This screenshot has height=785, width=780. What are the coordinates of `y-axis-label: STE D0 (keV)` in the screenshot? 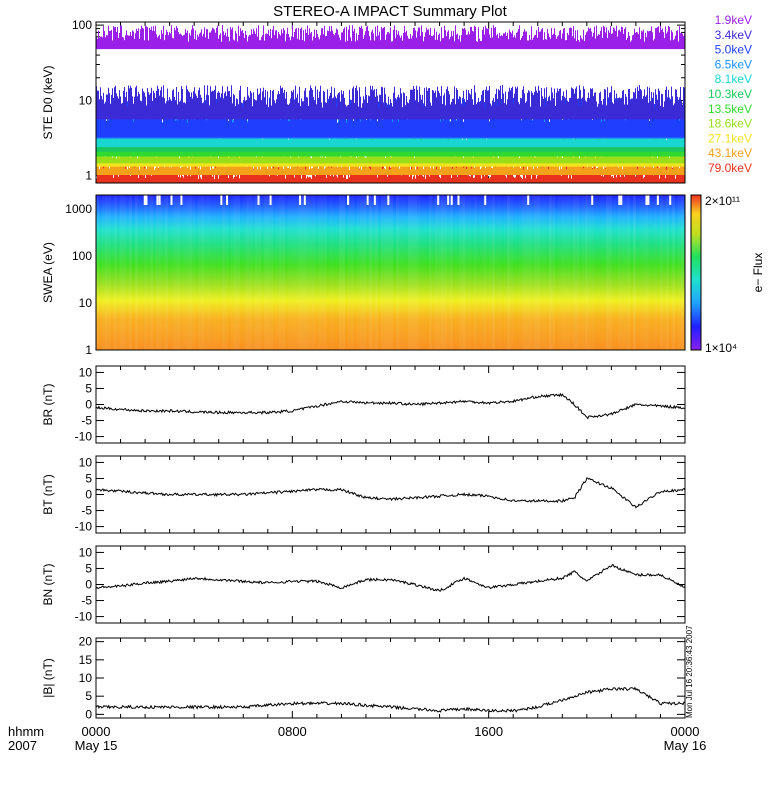 It's located at (48, 102).